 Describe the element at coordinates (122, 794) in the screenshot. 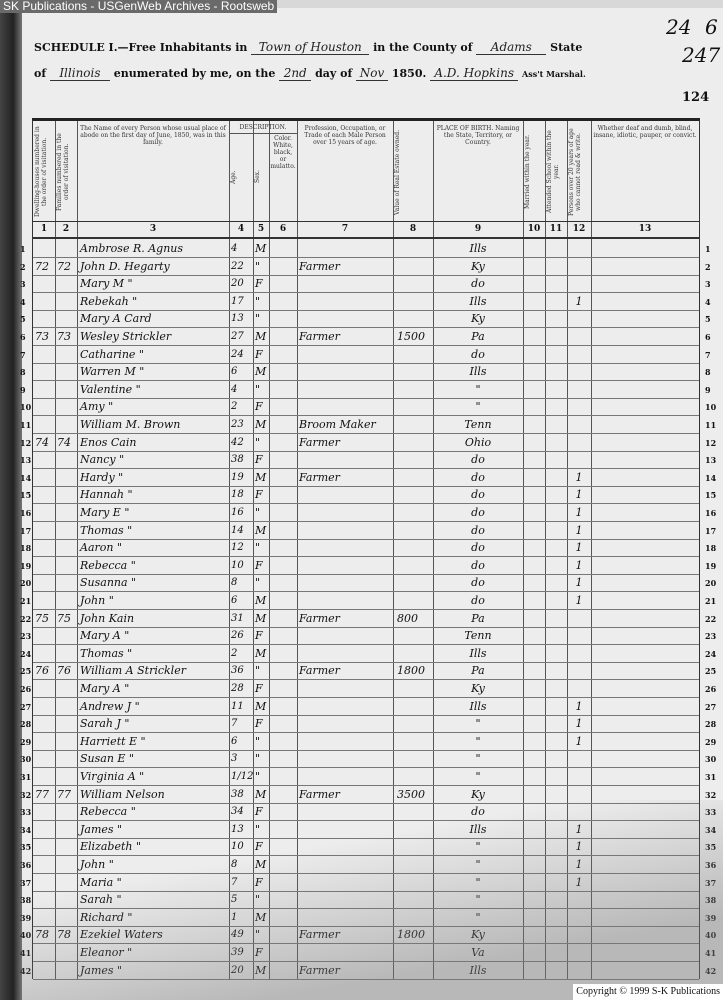

I see `person-name: William Nelson` at that location.